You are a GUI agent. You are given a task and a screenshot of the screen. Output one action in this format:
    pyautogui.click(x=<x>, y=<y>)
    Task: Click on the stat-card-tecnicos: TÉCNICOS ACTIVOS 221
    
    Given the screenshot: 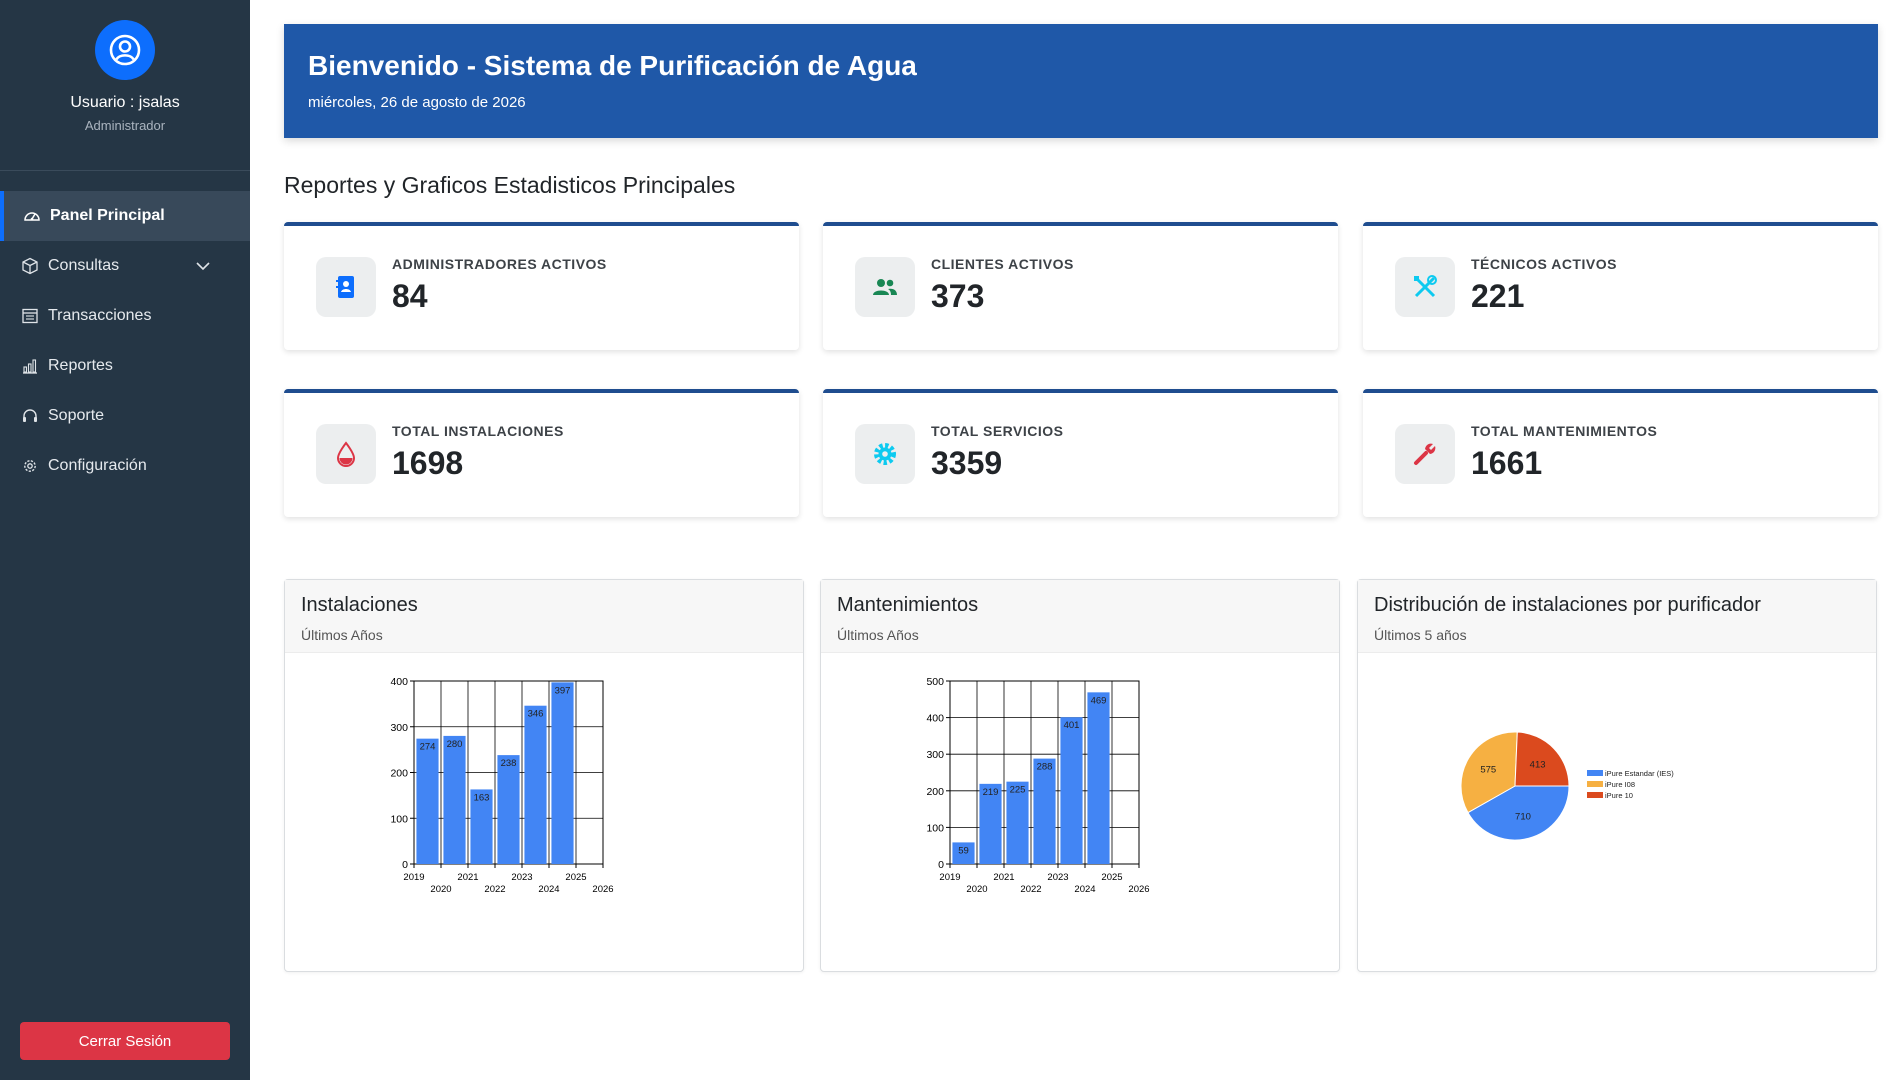 What is the action you would take?
    pyautogui.click(x=1620, y=286)
    